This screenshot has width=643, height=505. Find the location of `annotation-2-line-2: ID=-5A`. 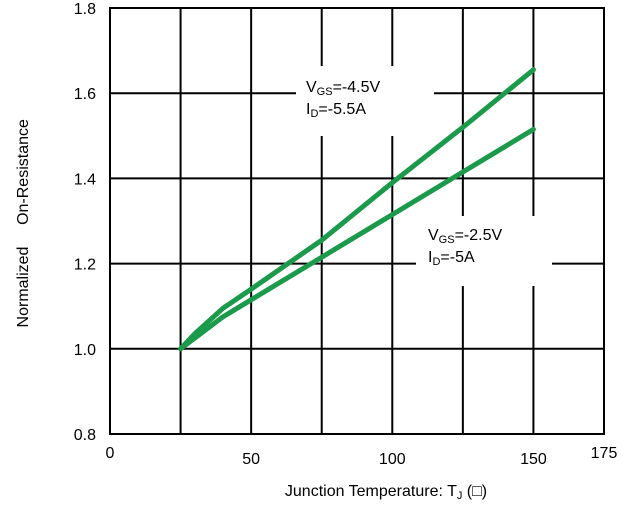

annotation-2-line-2: ID=-5A is located at coordinates (451, 258).